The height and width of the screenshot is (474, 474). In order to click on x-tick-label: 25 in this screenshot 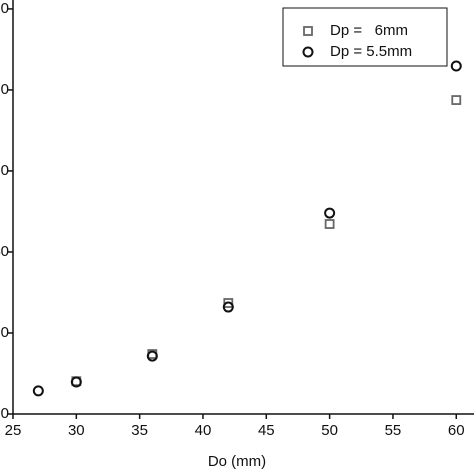, I will do `click(13, 430)`.